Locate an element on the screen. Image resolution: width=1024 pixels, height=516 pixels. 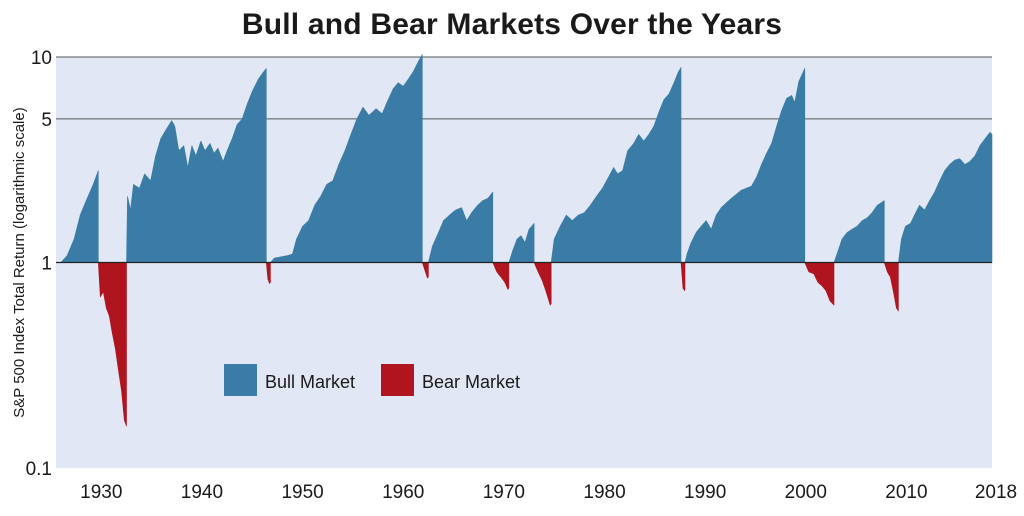
chart-title: Bull and Bear Markets Over the Years is located at coordinates (512, 24).